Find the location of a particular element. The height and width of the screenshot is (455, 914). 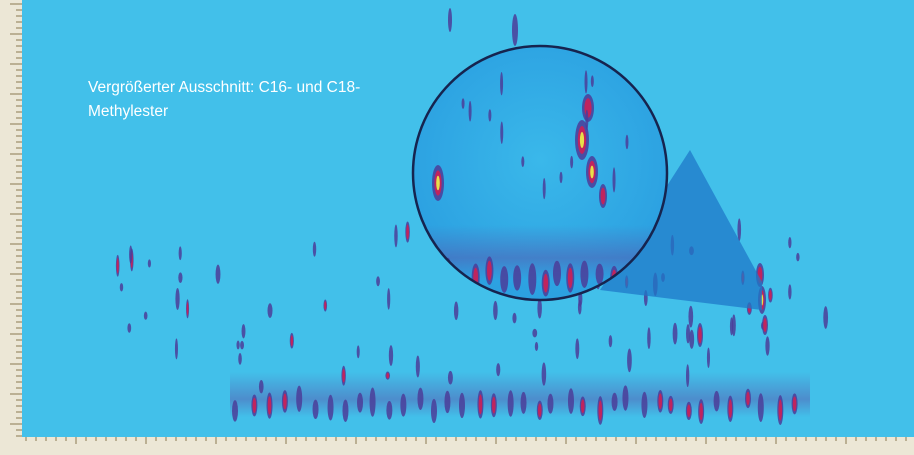

left-axis-strip is located at coordinates (11, 227).